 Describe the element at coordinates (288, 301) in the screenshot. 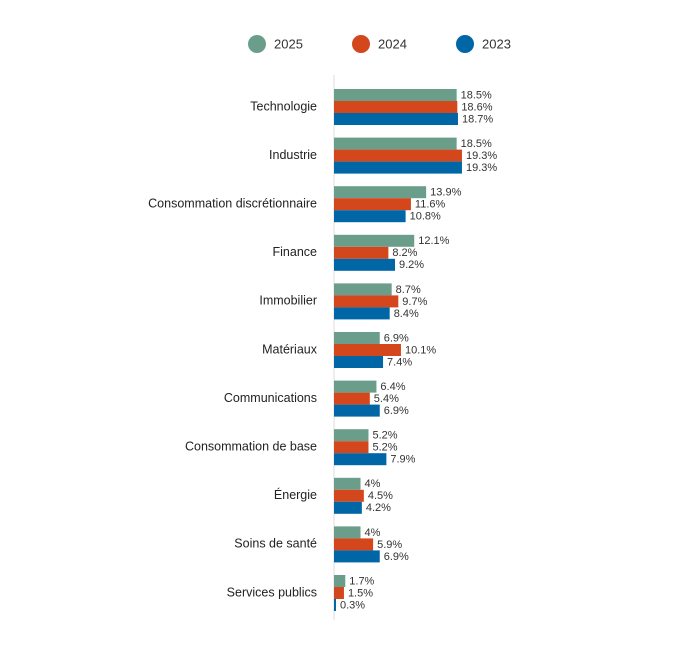

I see `category-label: Immobilier` at that location.